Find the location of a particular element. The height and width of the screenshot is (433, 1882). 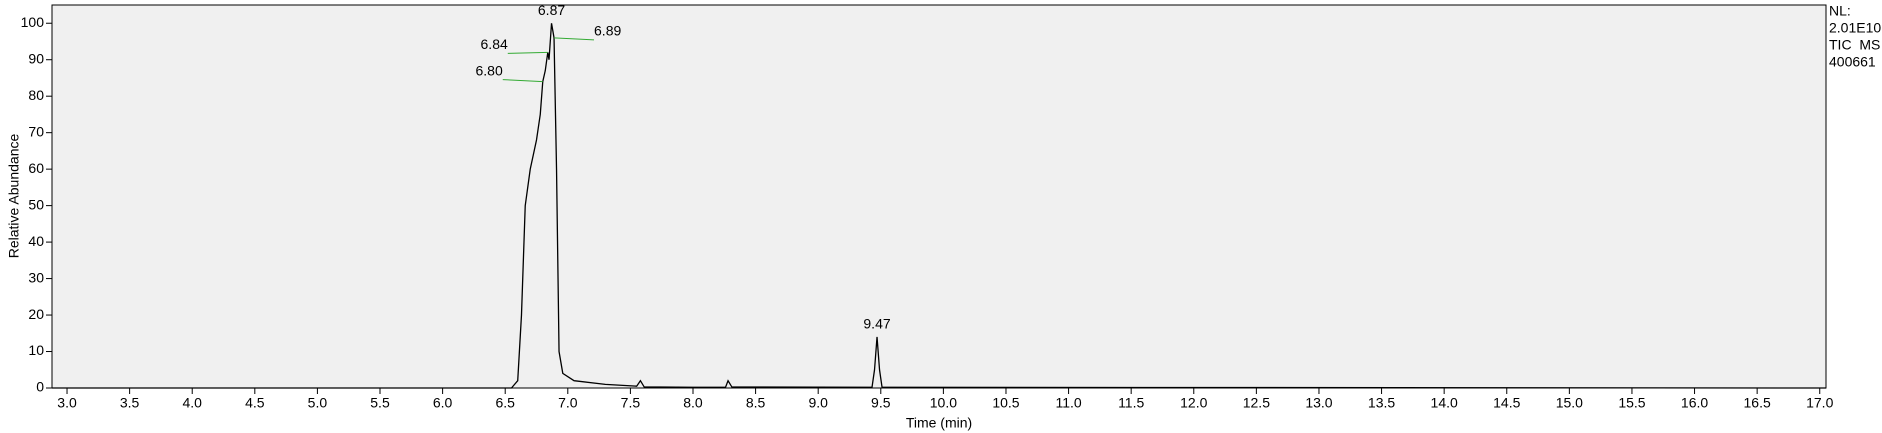

x-tick-label: 4.5 is located at coordinates (255, 403).